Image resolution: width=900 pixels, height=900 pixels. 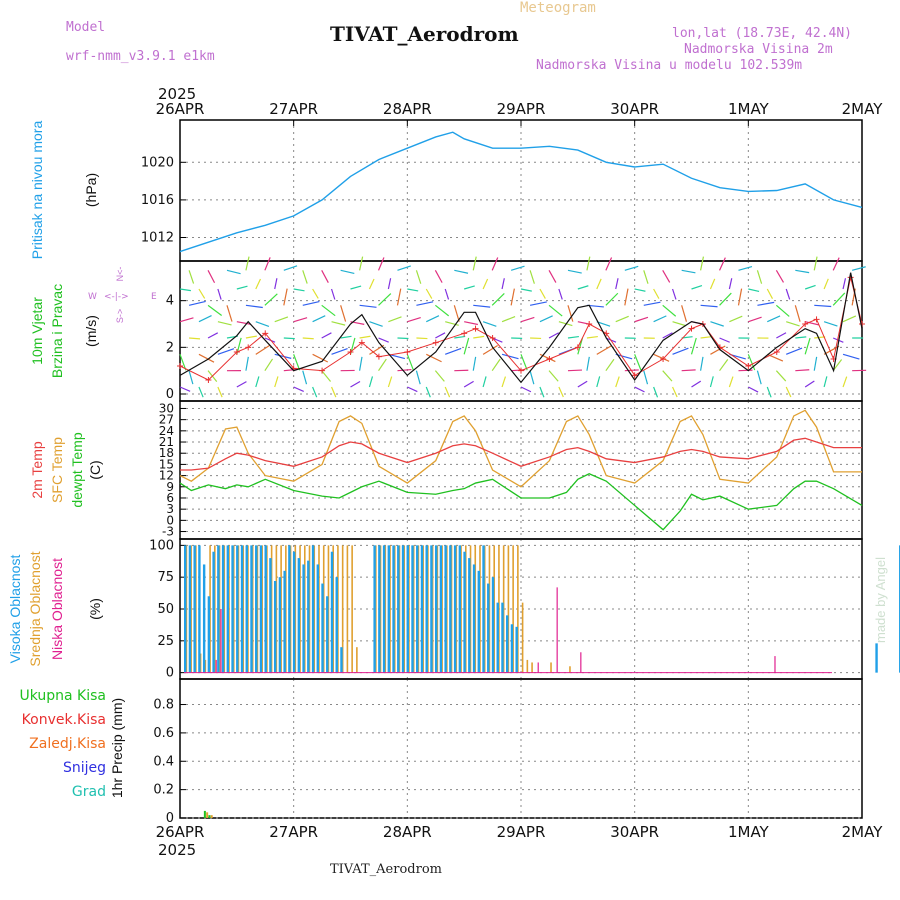 What do you see at coordinates (157, 200) in the screenshot?
I see `ytick-label: 1016` at bounding box center [157, 200].